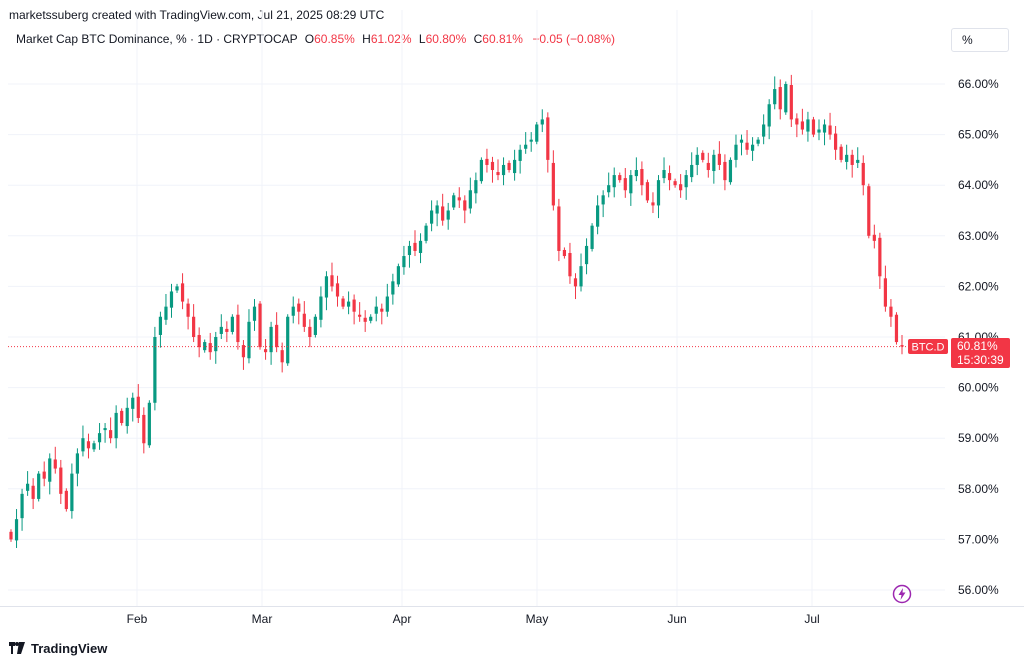 The height and width of the screenshot is (663, 1024). I want to click on change-value: −0.05 (−0.08%), so click(574, 39).